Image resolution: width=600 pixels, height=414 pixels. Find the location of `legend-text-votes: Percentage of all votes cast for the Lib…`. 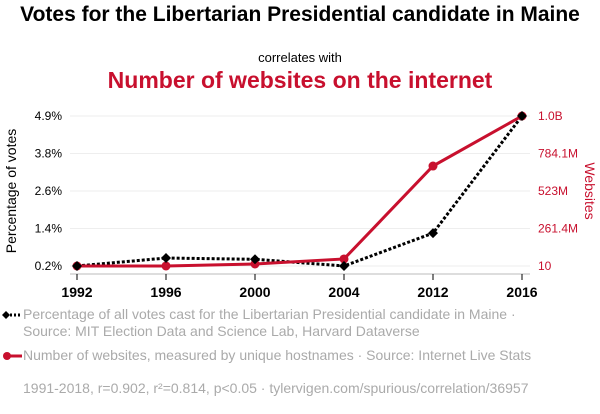

legend-text-votes: Percentage of all votes cast for the Lib… is located at coordinates (269, 322).